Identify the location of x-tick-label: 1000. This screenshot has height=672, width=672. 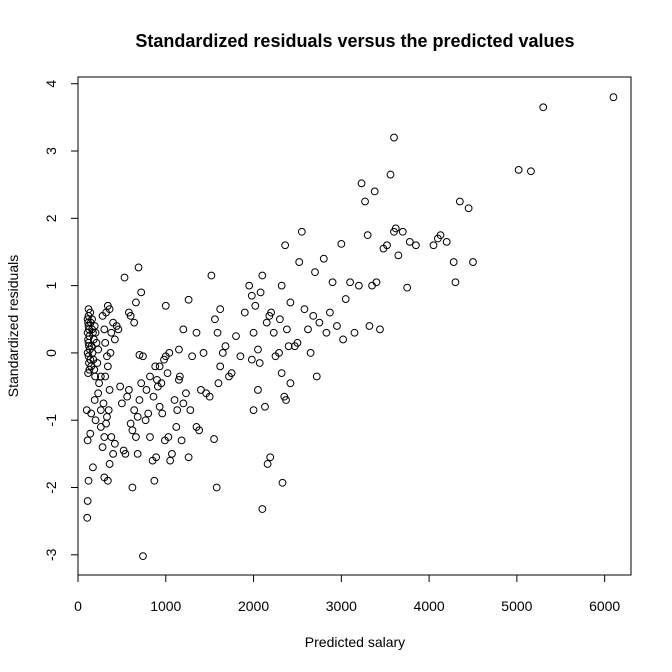
(165, 606).